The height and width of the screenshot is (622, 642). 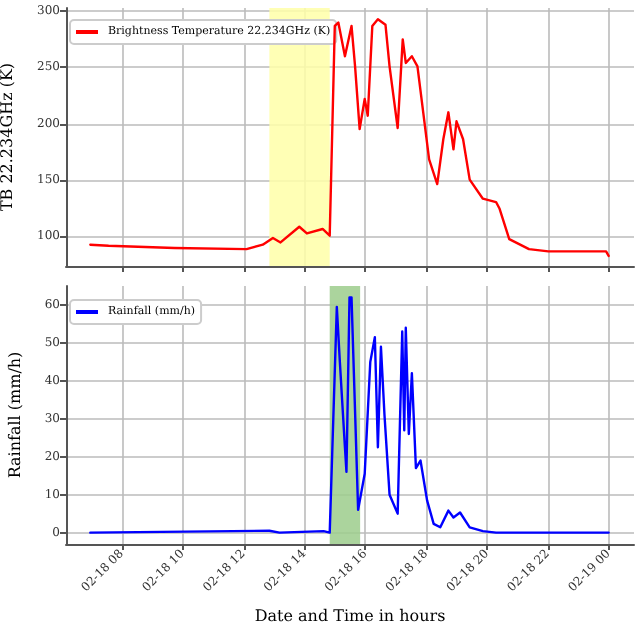 What do you see at coordinates (8, 137) in the screenshot?
I see `y-axis-title: TB 22.234GHz (K)` at bounding box center [8, 137].